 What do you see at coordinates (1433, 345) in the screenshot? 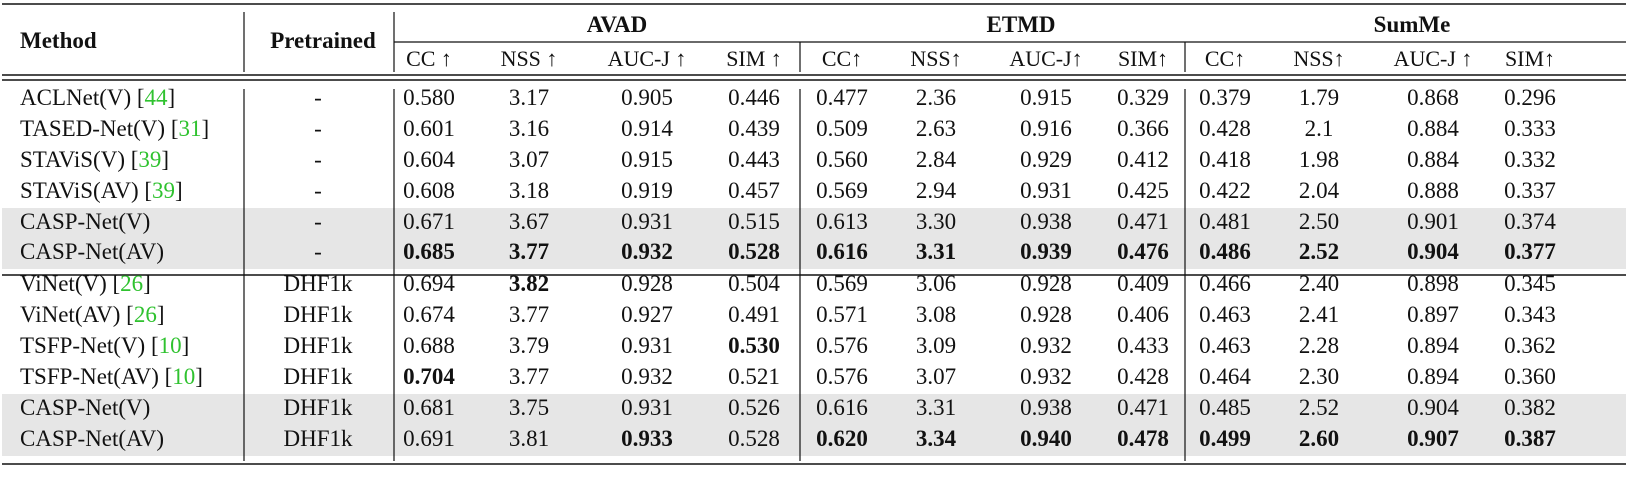
I see `metric-value: 0.894` at bounding box center [1433, 345].